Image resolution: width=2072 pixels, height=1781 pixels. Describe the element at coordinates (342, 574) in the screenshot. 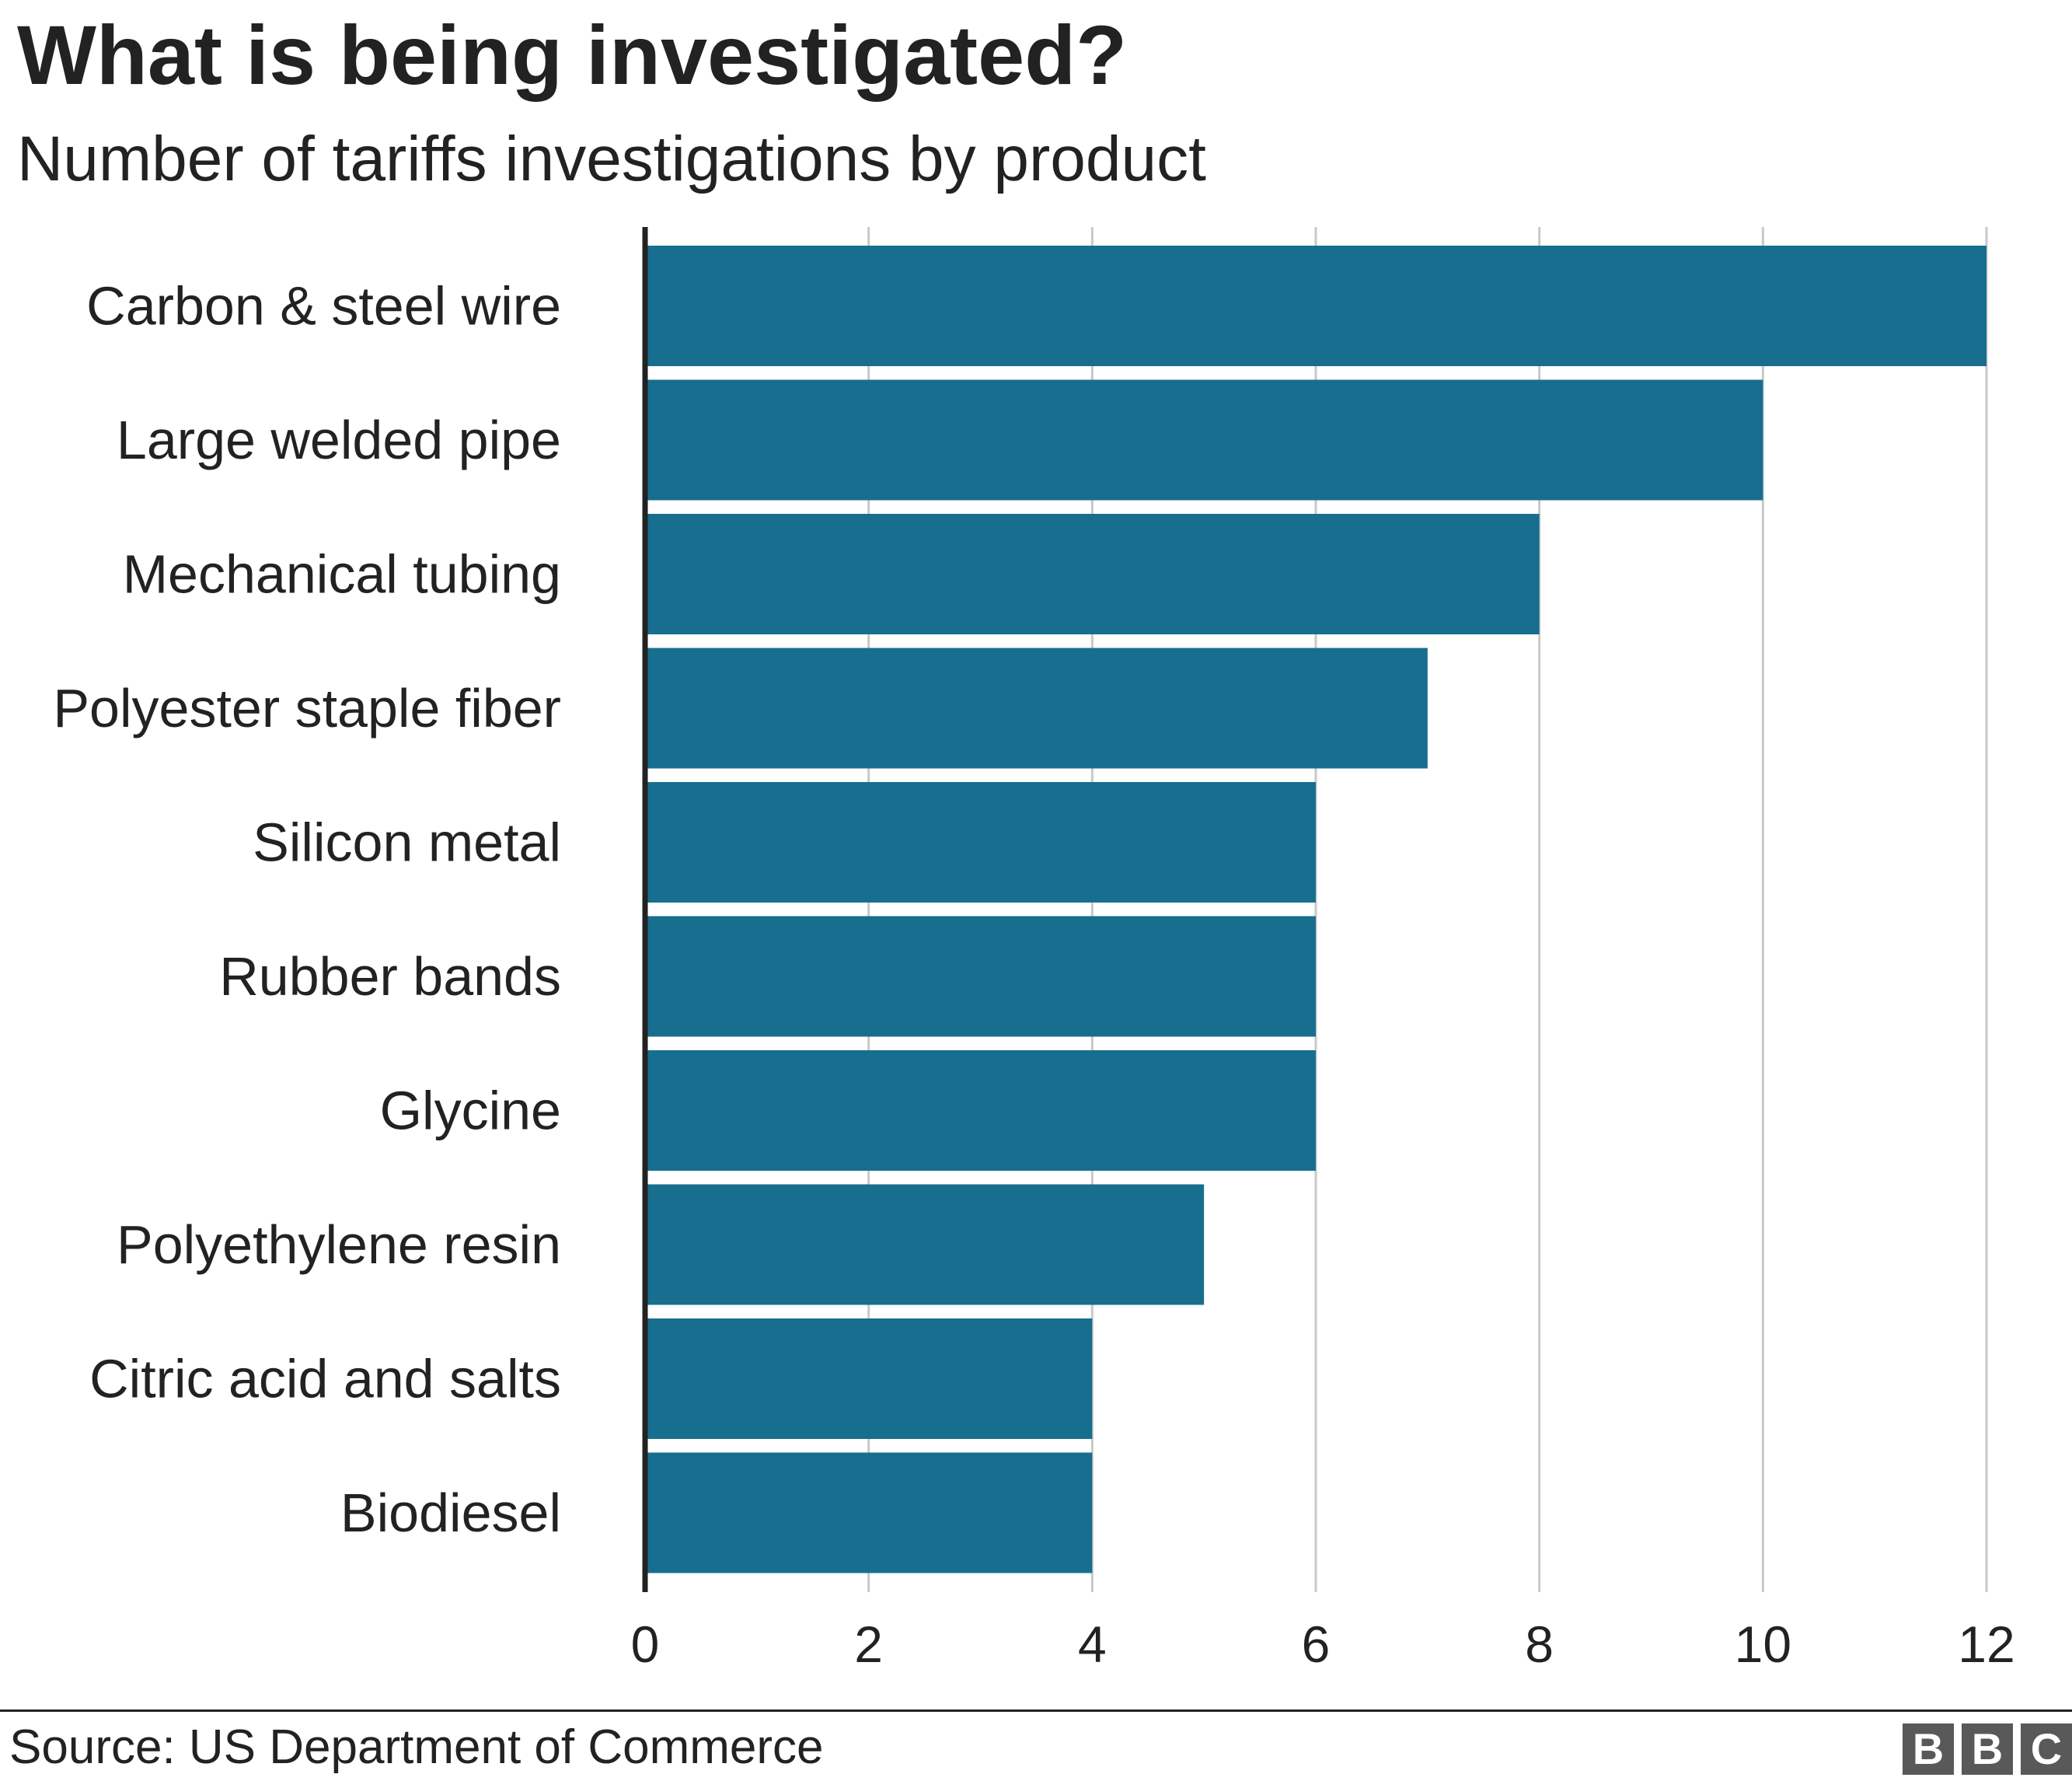

I see `category-label: Mechanical tubing` at that location.